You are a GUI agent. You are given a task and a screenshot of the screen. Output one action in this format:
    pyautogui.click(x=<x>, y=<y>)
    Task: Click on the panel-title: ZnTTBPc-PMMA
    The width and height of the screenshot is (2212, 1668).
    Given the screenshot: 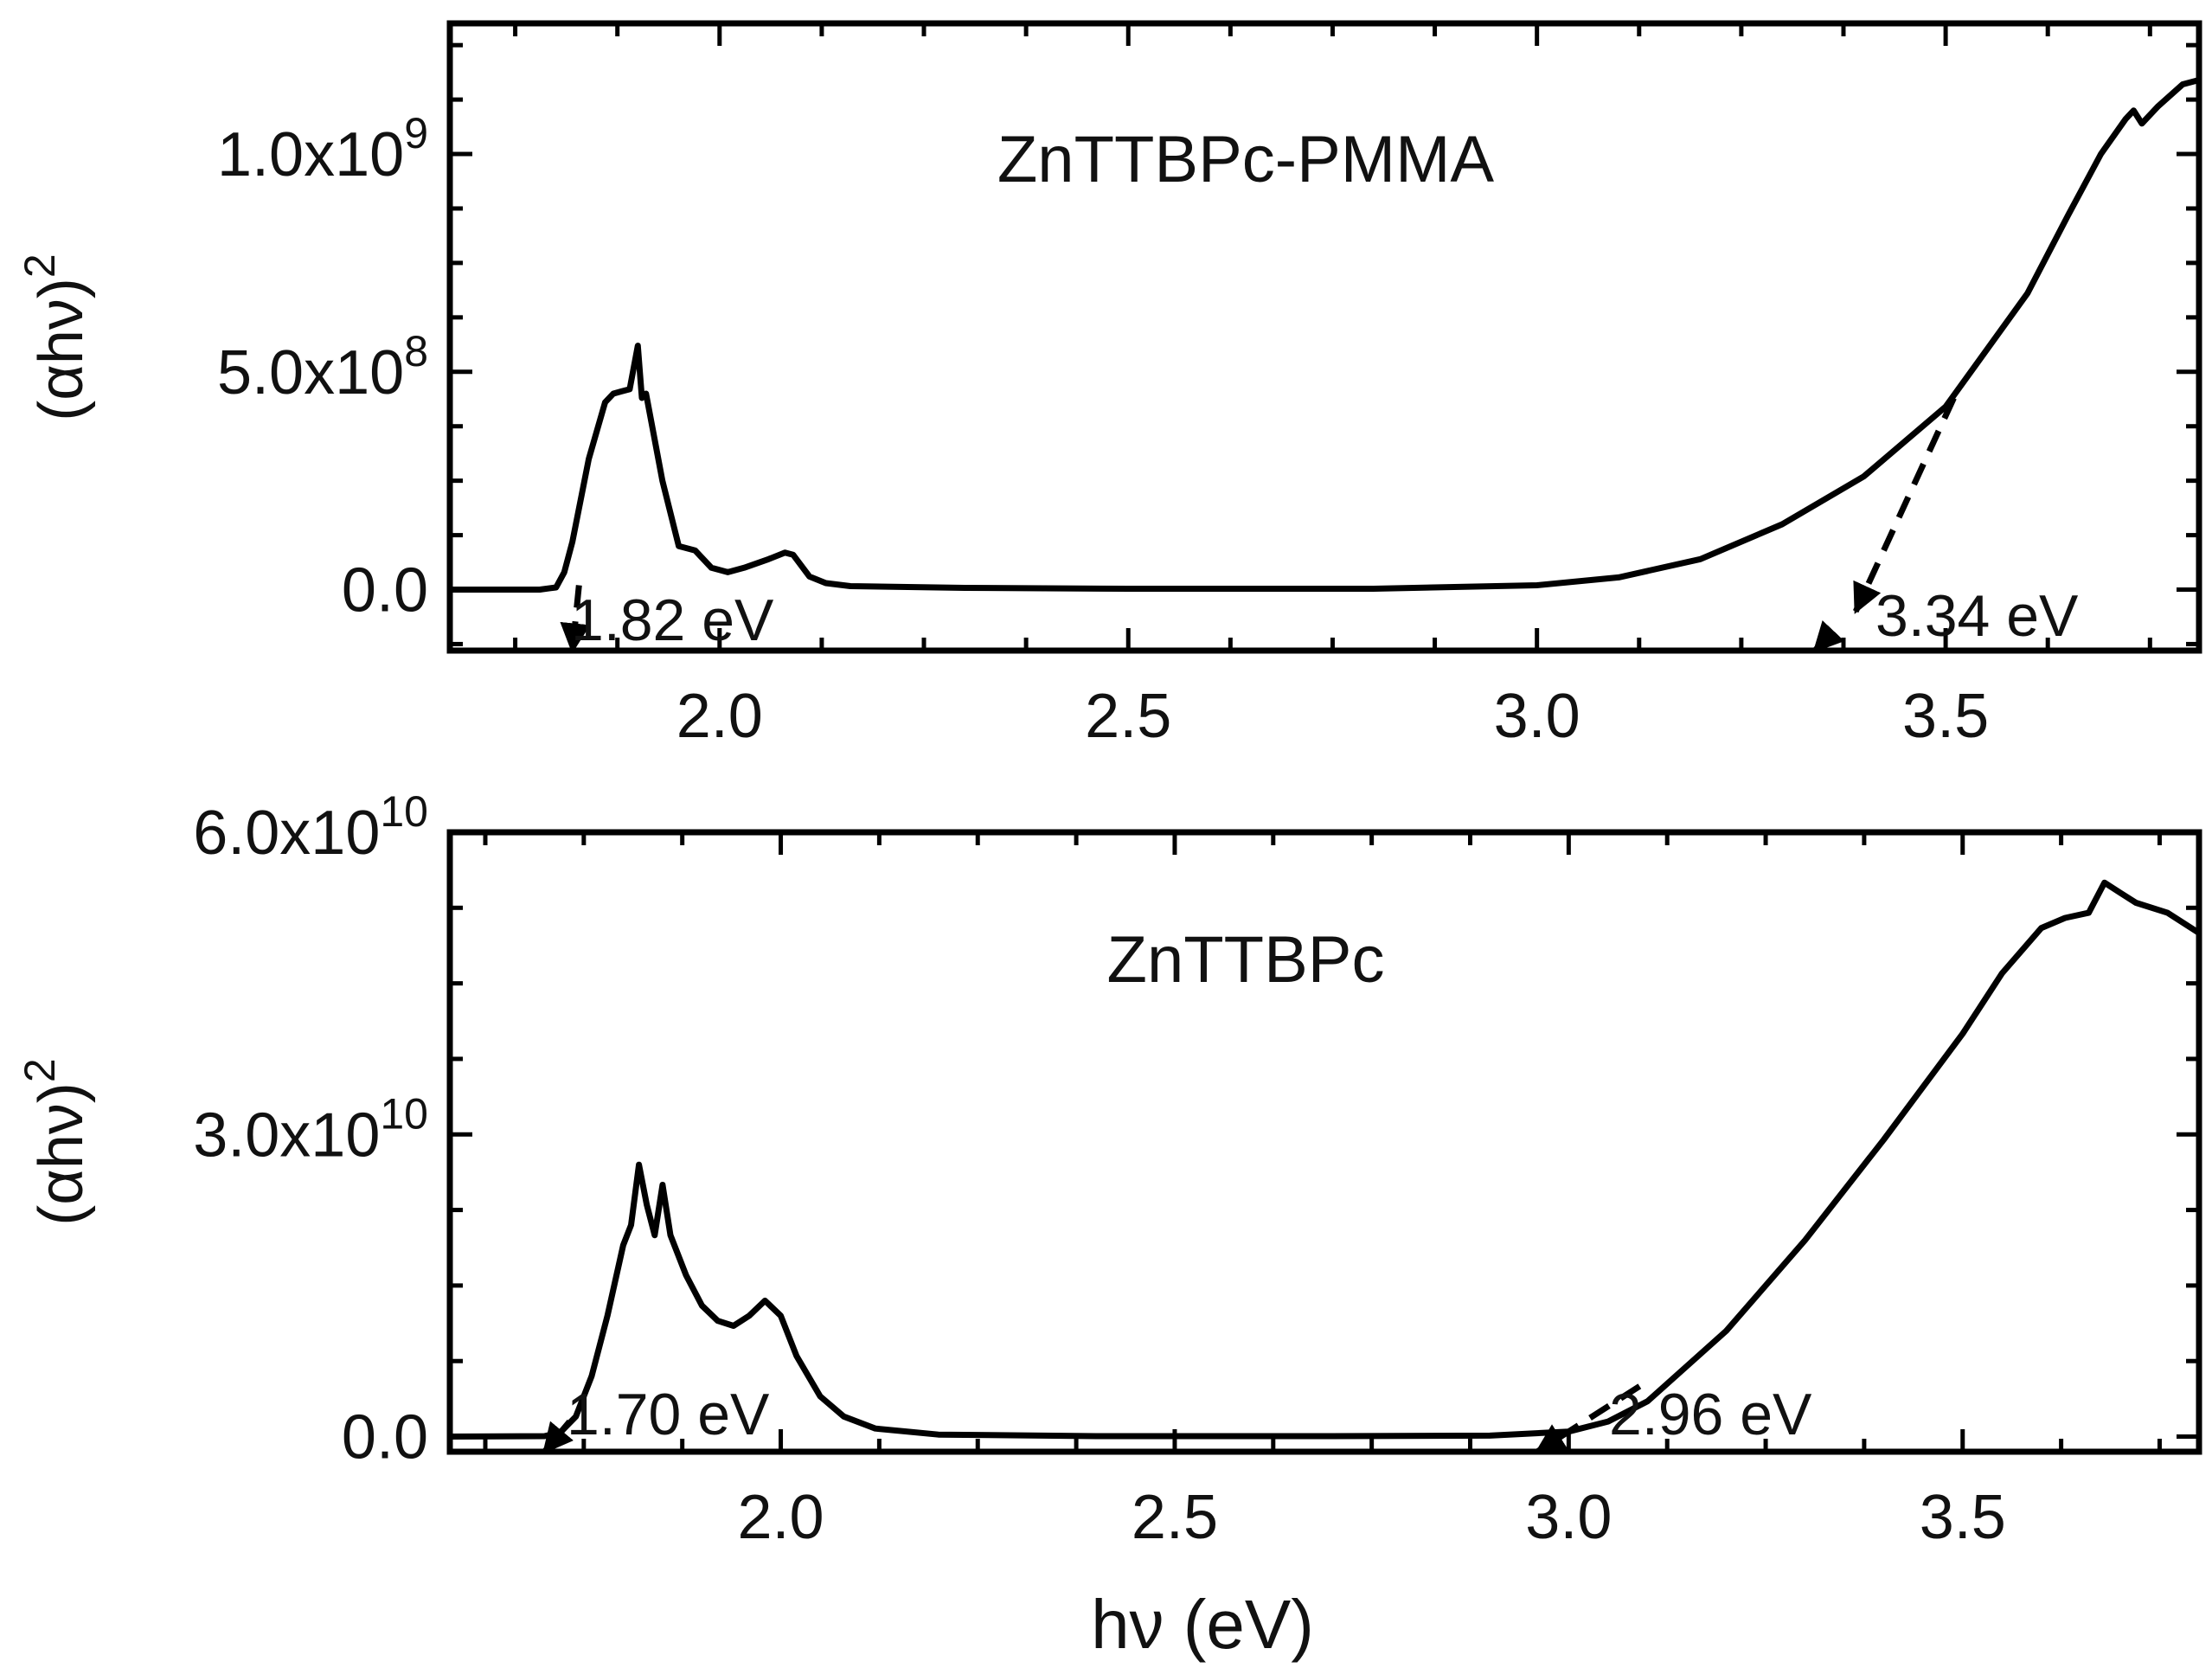 What is the action you would take?
    pyautogui.click(x=1246, y=159)
    